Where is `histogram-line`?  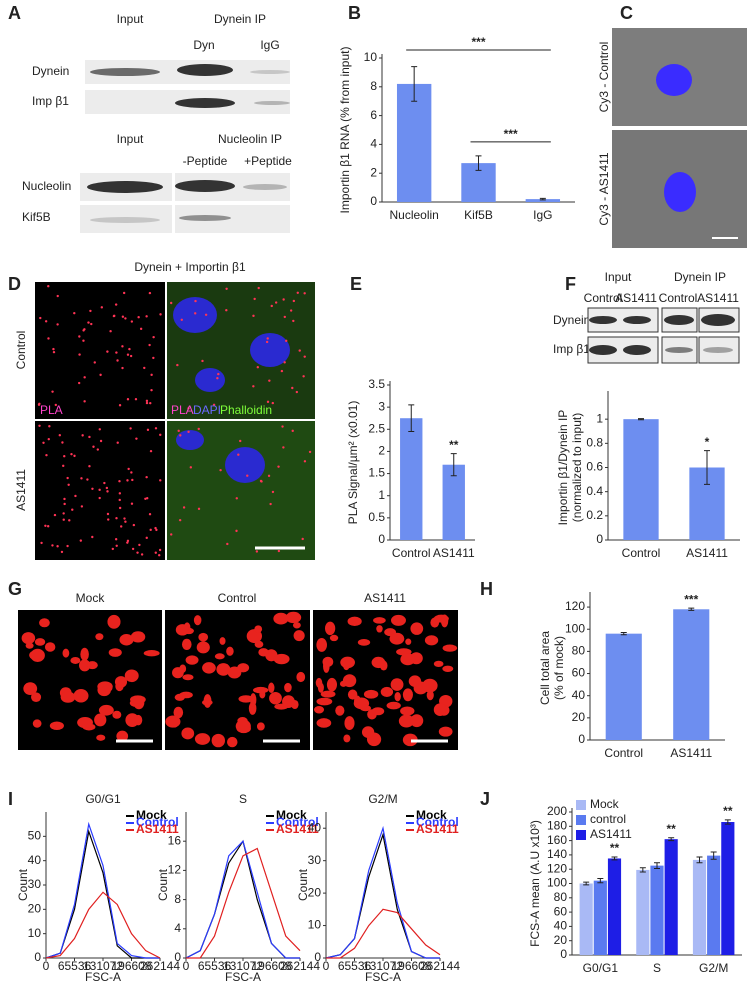
histogram-line is located at coordinates (102, 894).